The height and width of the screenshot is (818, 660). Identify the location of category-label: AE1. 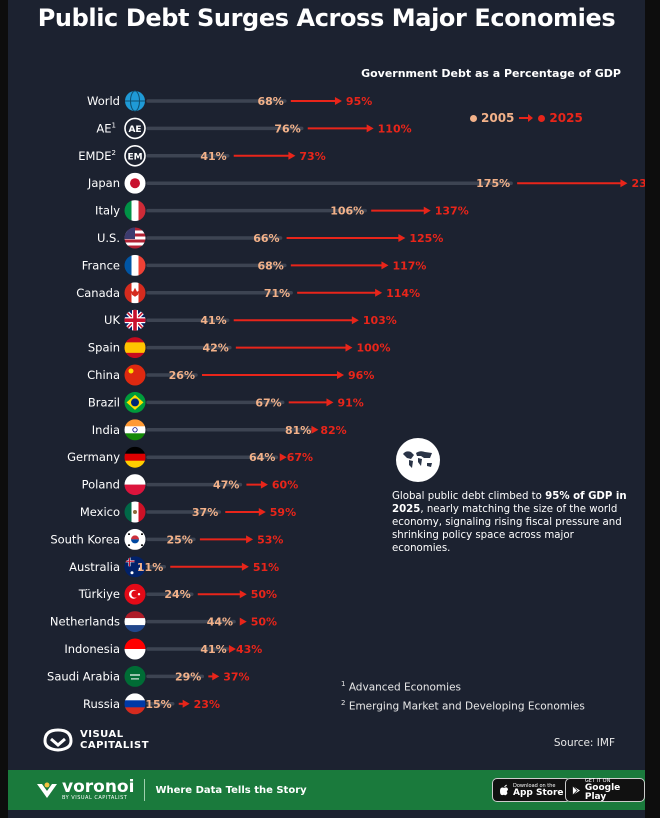
(106, 128).